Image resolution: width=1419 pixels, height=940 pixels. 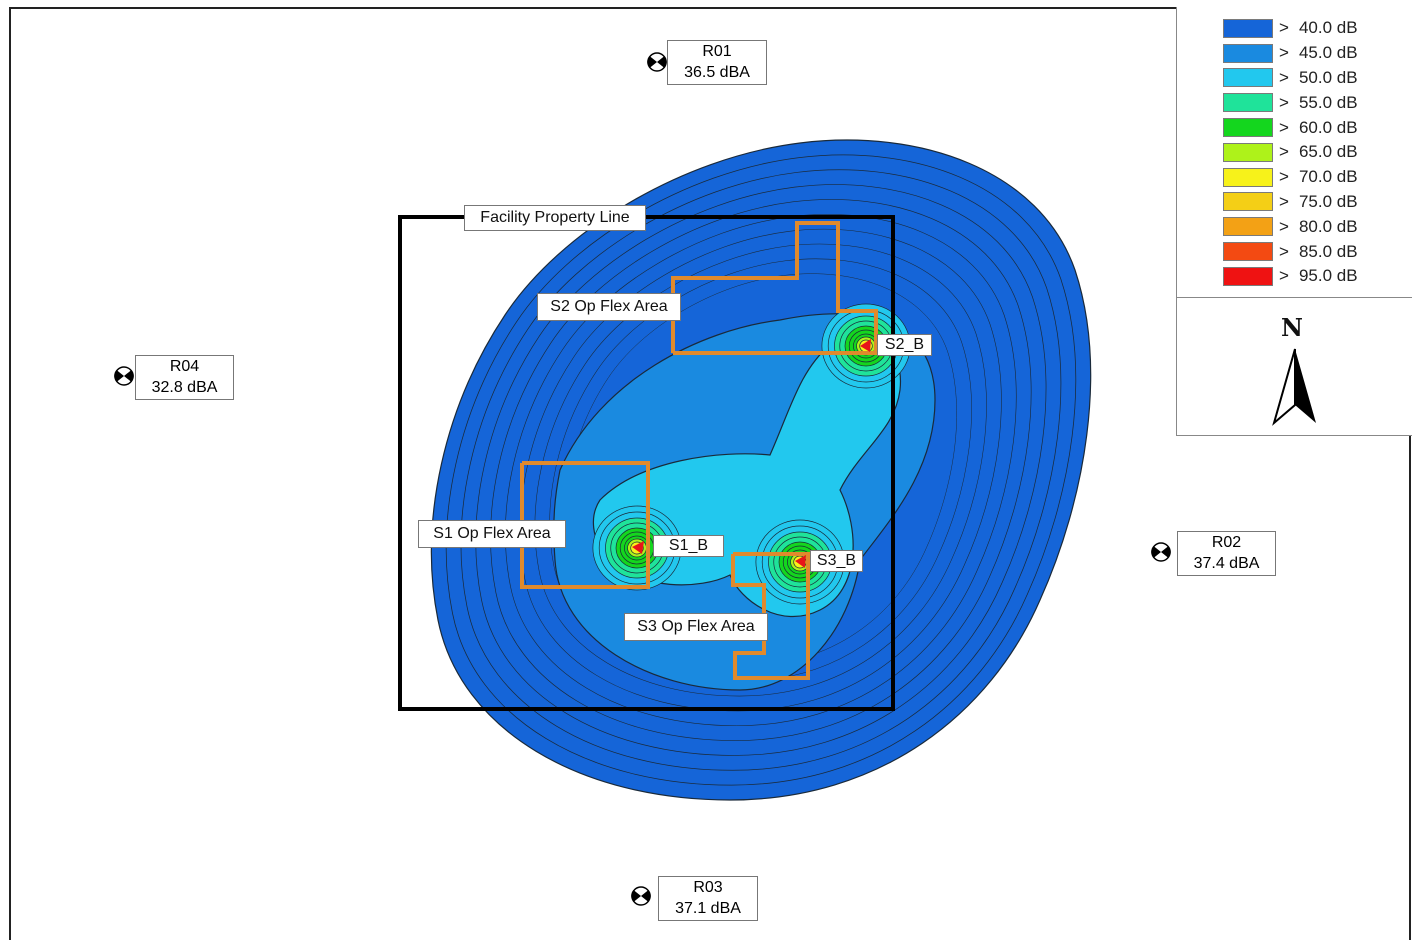 I want to click on s3-flex-area-outline, so click(x=770, y=616).